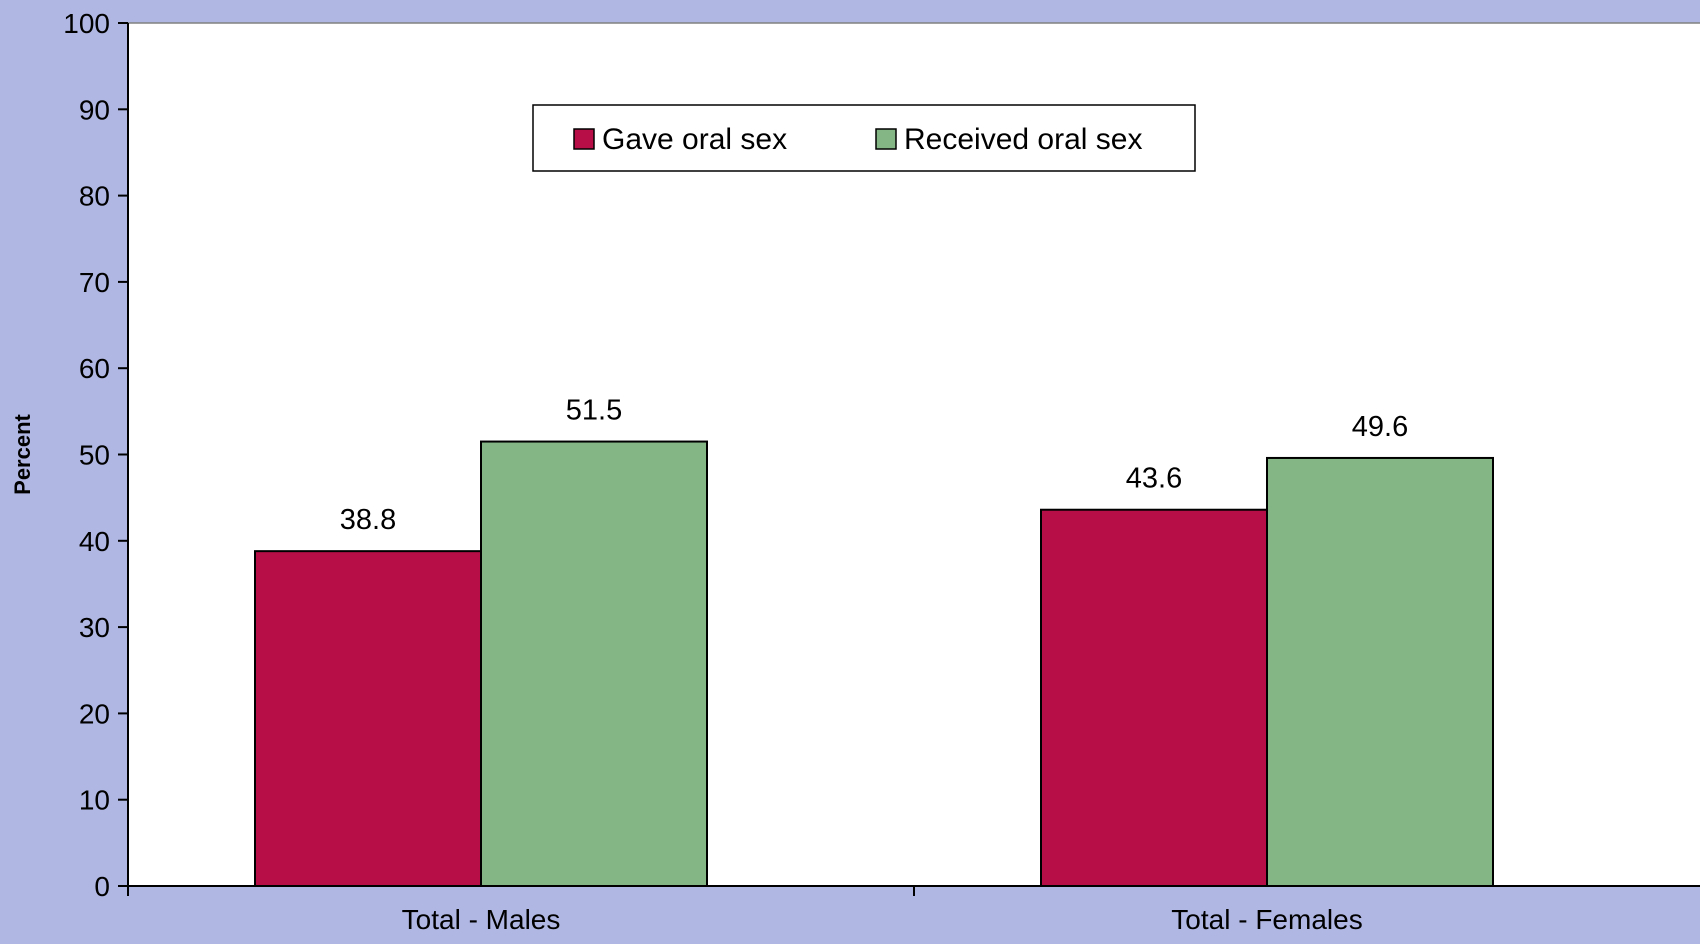 Image resolution: width=1700 pixels, height=944 pixels. I want to click on y-tick-label: 50, so click(94, 455).